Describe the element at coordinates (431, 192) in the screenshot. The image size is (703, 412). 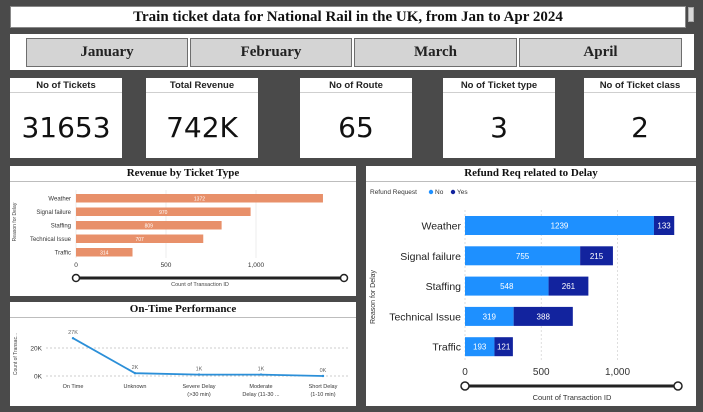
I see `legend-marker-no` at that location.